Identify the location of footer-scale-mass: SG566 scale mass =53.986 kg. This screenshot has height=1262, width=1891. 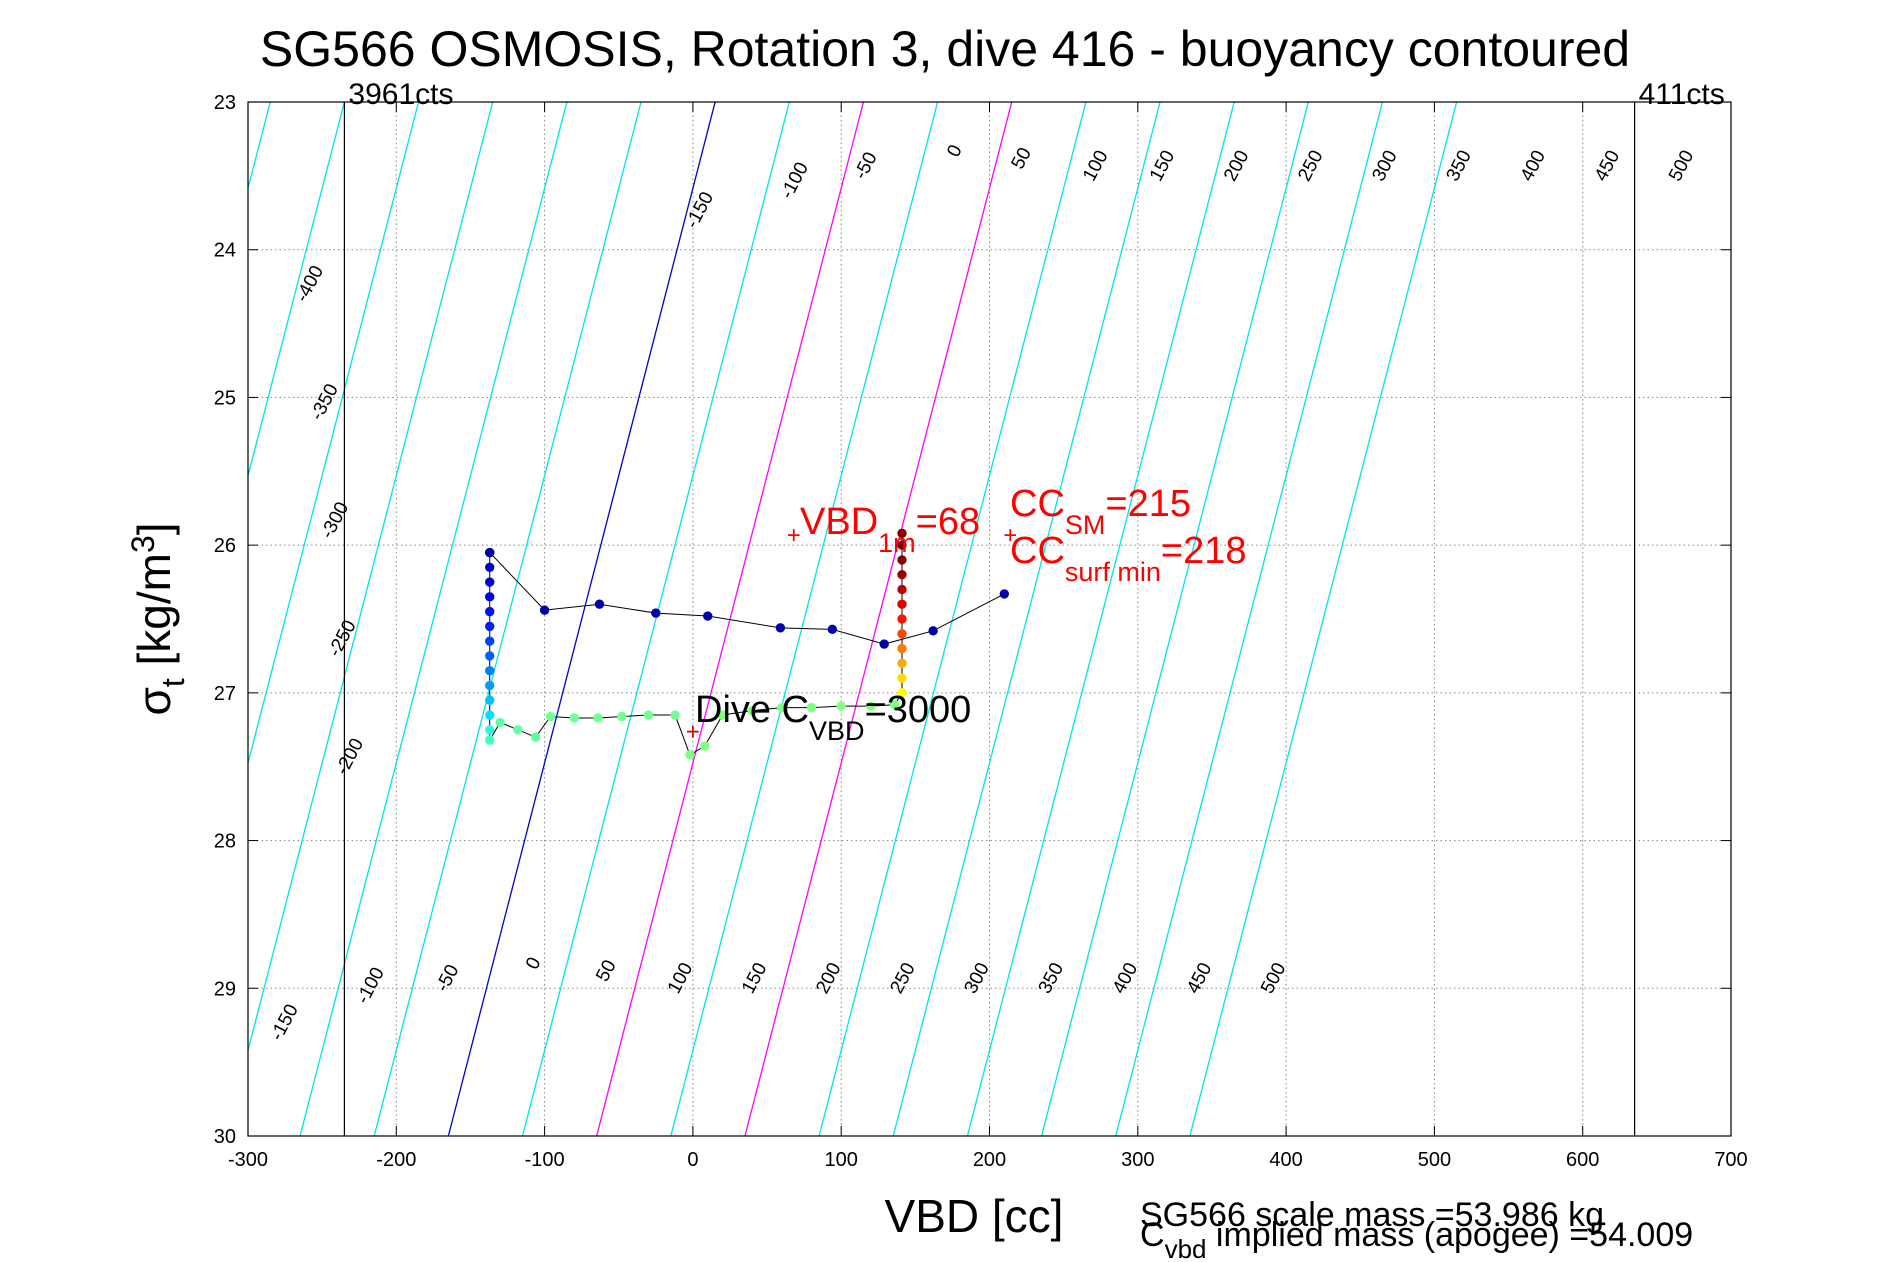
(1372, 1215).